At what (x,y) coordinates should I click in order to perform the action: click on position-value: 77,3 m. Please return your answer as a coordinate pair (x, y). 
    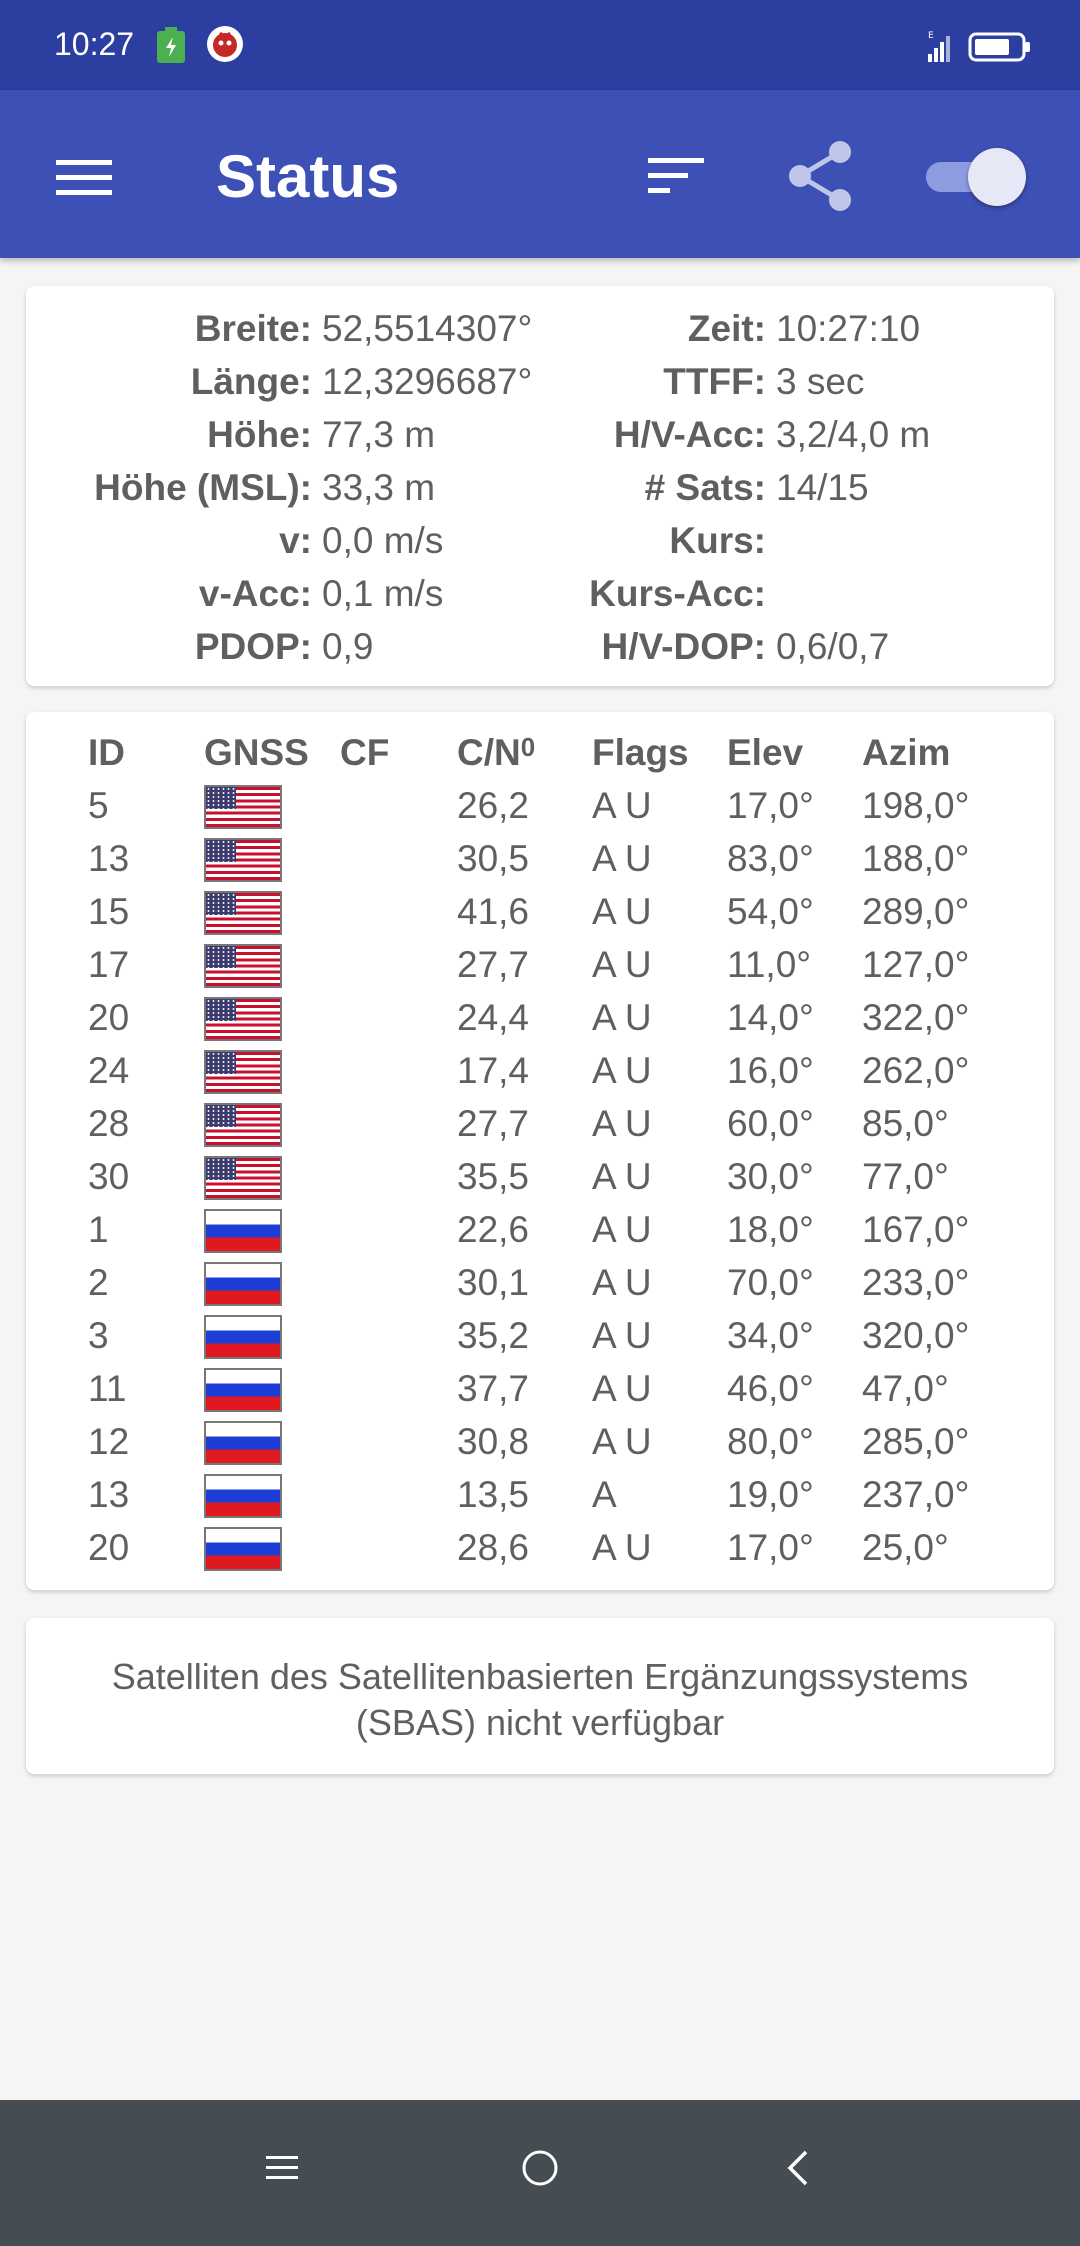
    Looking at the image, I should click on (379, 434).